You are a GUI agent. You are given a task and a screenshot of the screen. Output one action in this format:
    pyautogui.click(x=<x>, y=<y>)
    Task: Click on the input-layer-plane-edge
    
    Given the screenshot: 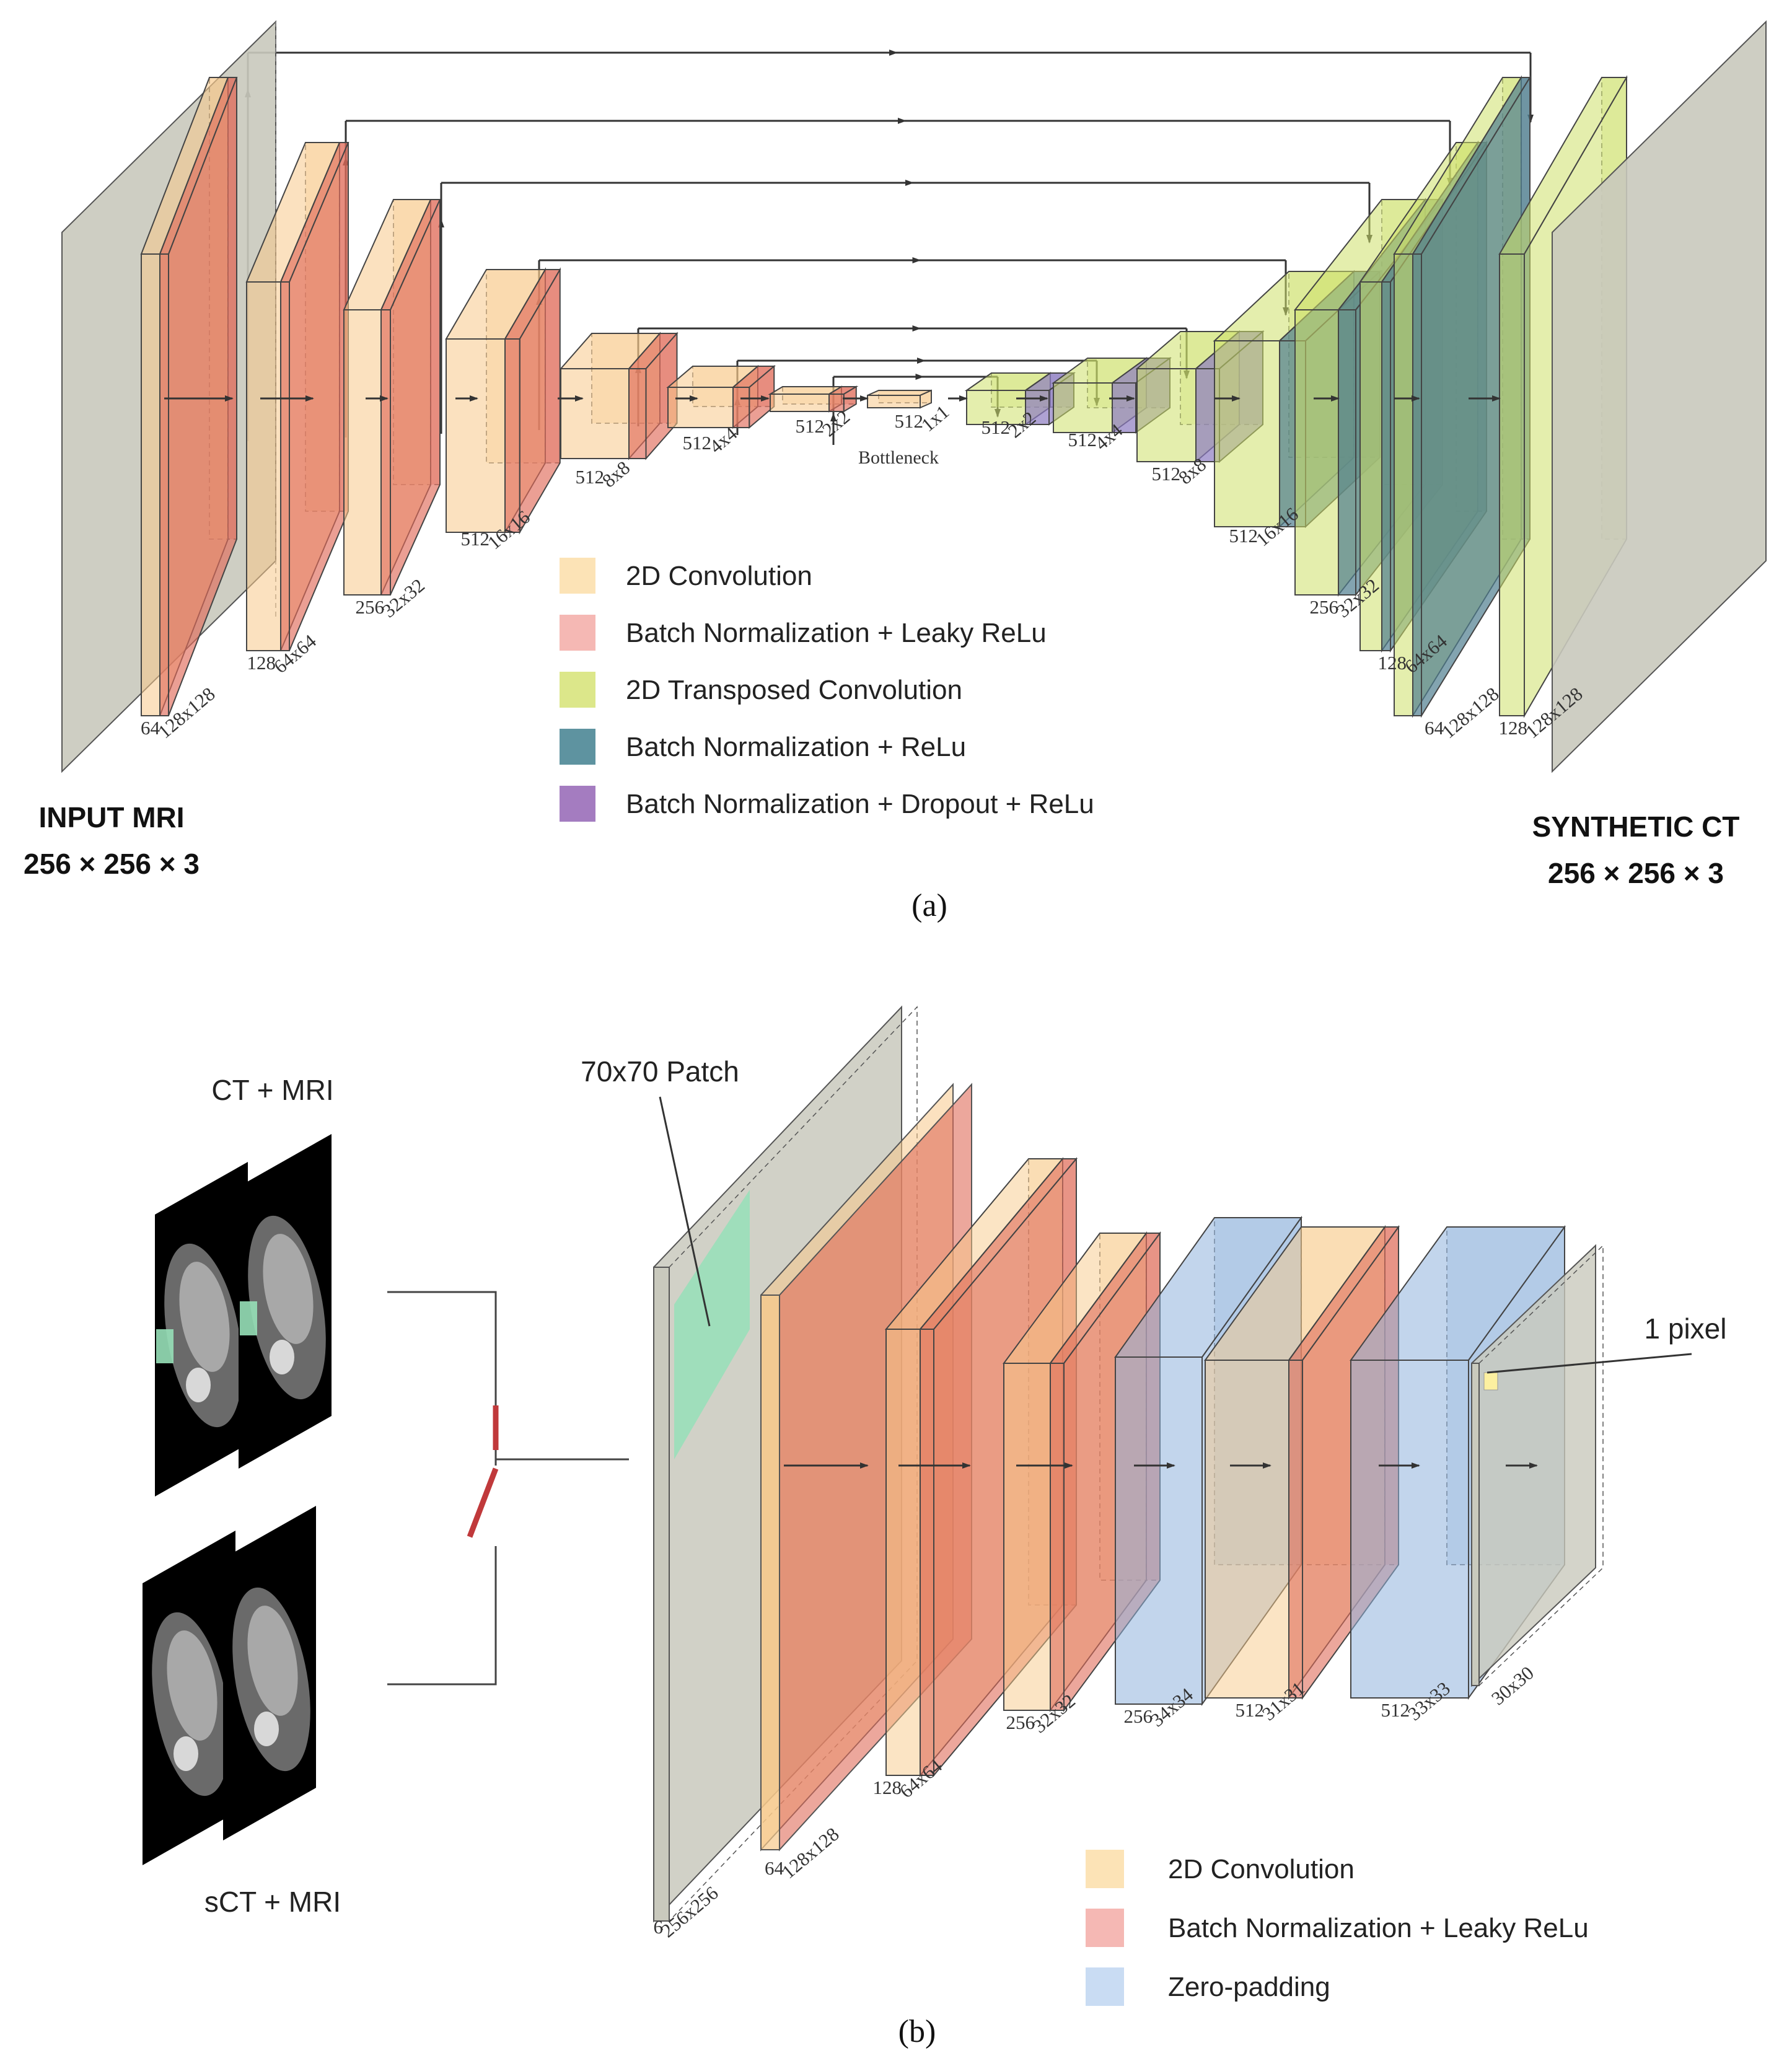 What is the action you would take?
    pyautogui.click(x=661, y=1594)
    